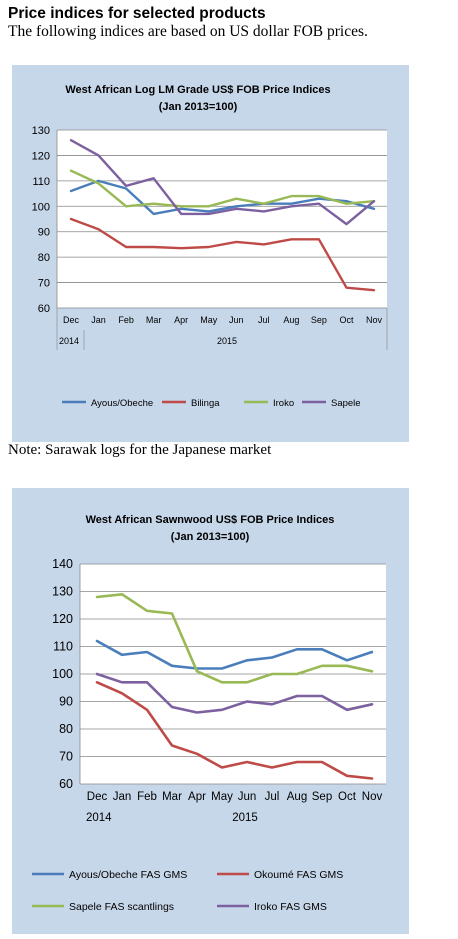  Describe the element at coordinates (128, 875) in the screenshot. I see `legend-label: Ayous/Obeche FAS GMS` at that location.